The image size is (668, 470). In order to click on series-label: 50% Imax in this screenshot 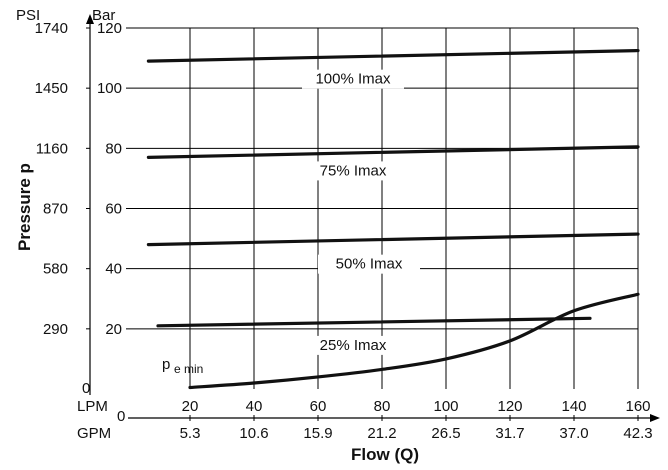, I will do `click(369, 264)`.